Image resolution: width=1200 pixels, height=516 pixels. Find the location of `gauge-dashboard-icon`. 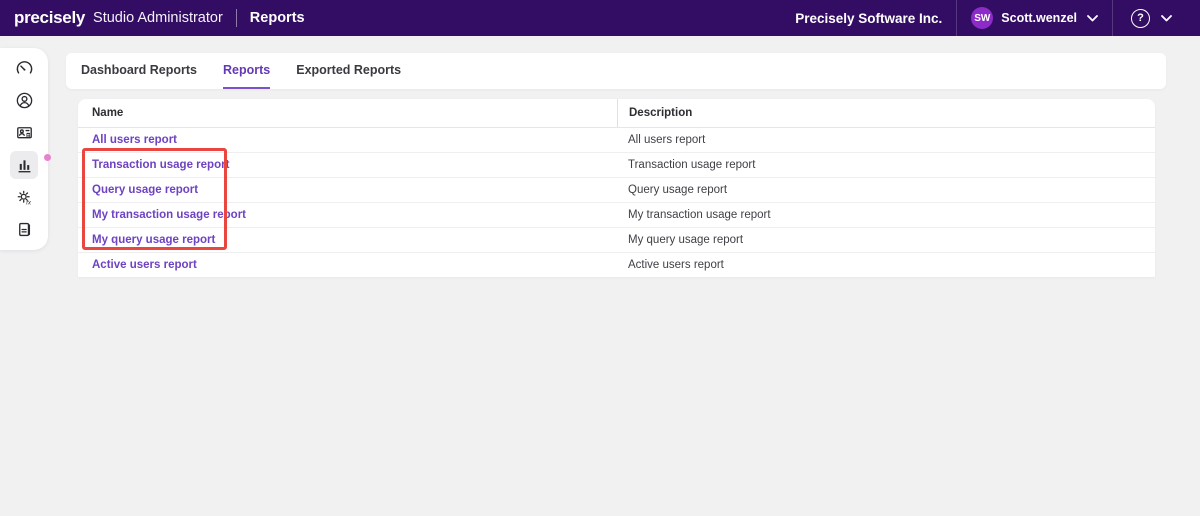

gauge-dashboard-icon is located at coordinates (24, 67).